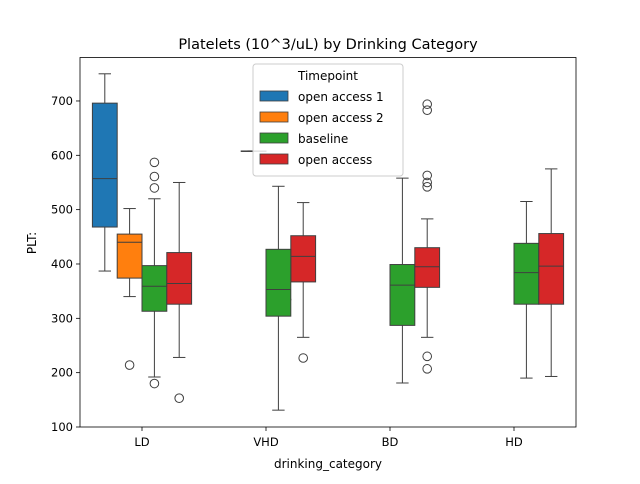 This screenshot has width=640, height=484. What do you see at coordinates (514, 442) in the screenshot?
I see `x-tick-label: HD` at bounding box center [514, 442].